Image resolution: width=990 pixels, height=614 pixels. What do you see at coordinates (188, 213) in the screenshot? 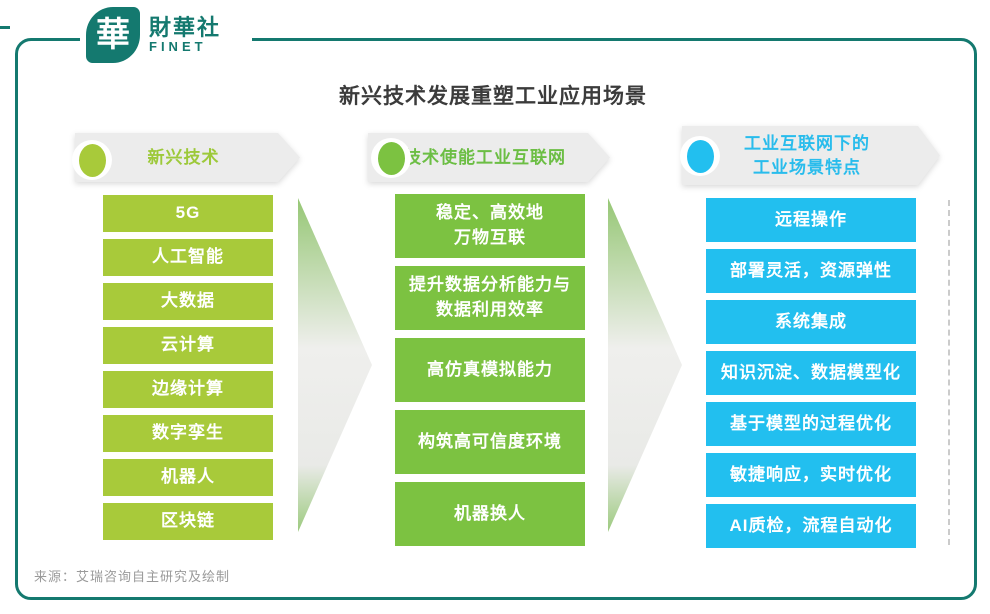
I see `column-1-item: 5G` at bounding box center [188, 213].